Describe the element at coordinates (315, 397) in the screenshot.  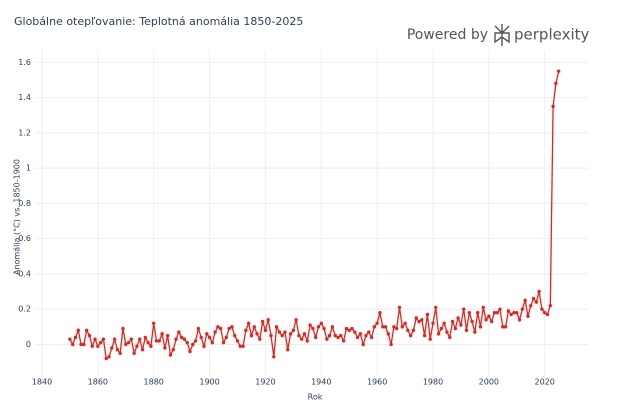
I see `x-axis-title: Rok` at that location.